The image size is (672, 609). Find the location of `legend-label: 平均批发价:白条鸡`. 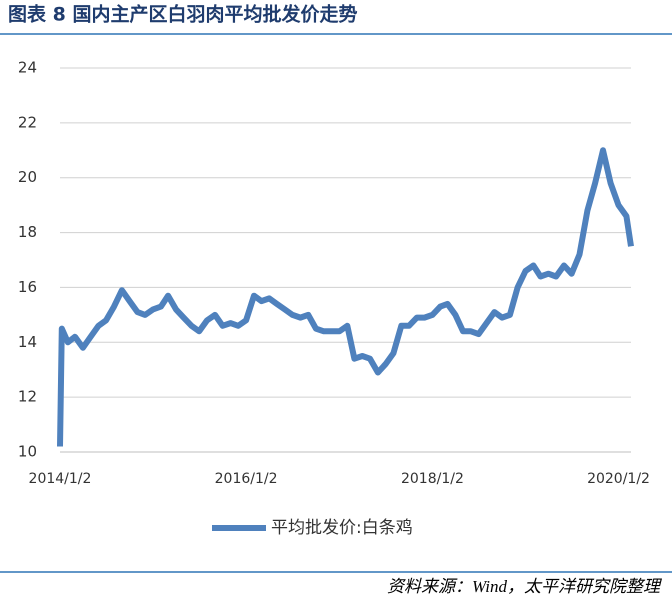

legend-label: 平均批发价:白条鸡 is located at coordinates (342, 528).